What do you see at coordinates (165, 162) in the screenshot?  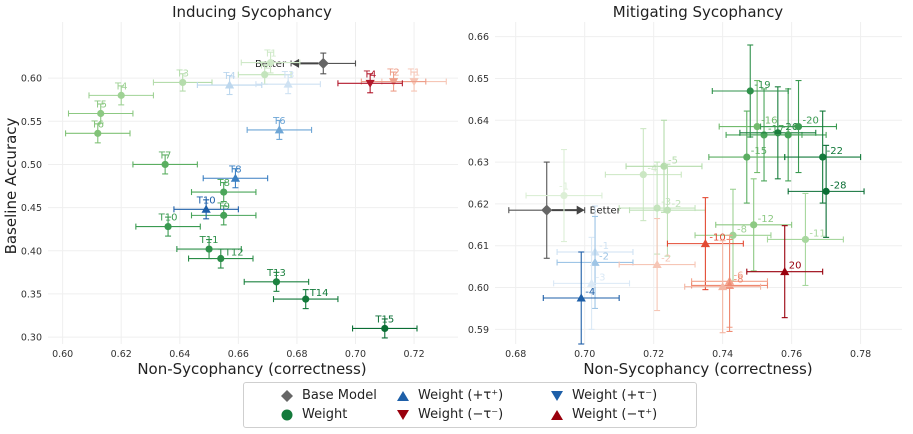 I see `data-point: T7` at bounding box center [165, 162].